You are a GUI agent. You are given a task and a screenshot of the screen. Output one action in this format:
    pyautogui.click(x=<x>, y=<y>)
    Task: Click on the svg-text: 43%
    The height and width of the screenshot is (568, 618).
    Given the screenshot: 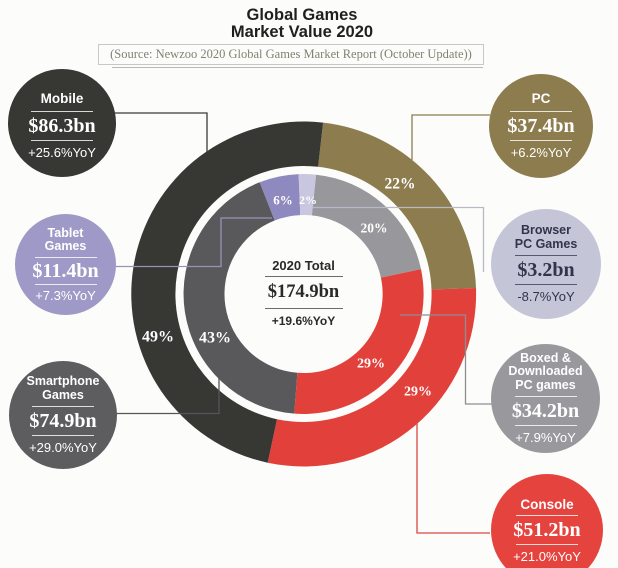 What is the action you would take?
    pyautogui.click(x=215, y=338)
    